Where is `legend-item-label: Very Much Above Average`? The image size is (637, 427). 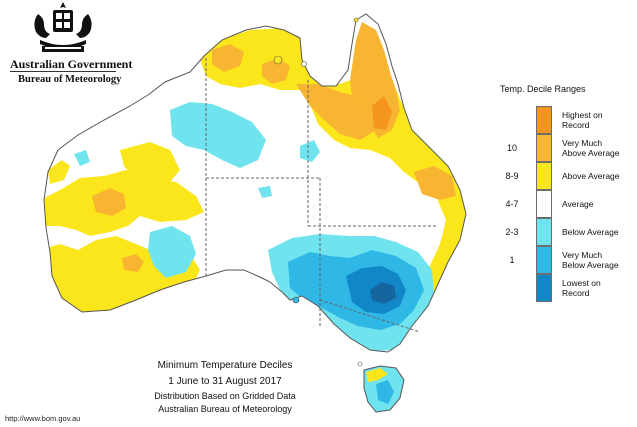
legend-item-label: Very Much Above Average is located at coordinates (597, 148).